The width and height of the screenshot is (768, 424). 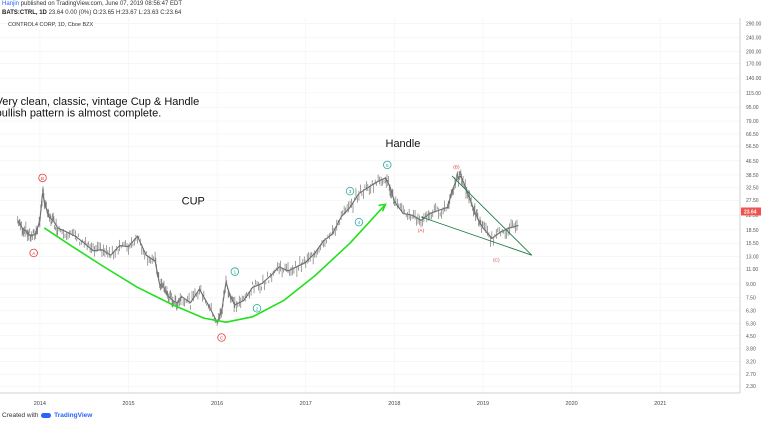 What do you see at coordinates (496, 260) in the screenshot?
I see `wave-label: (C)` at bounding box center [496, 260].